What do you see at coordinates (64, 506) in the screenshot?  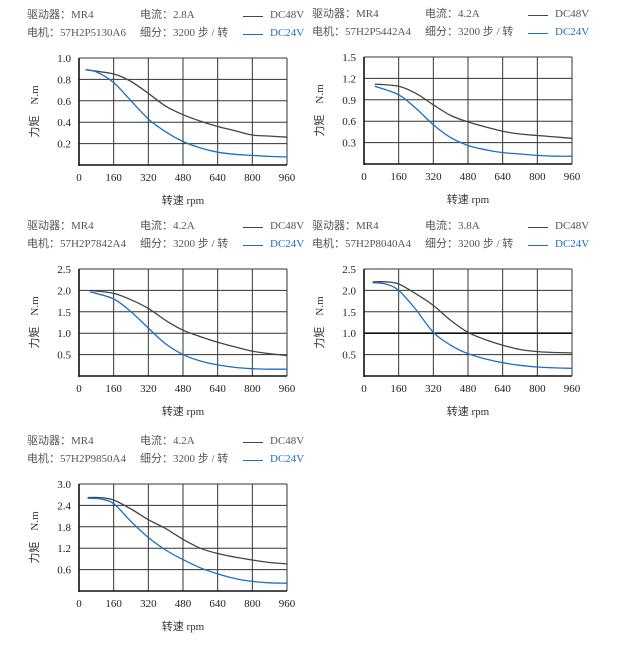 I see `y-tick-label: 2.4` at bounding box center [64, 506].